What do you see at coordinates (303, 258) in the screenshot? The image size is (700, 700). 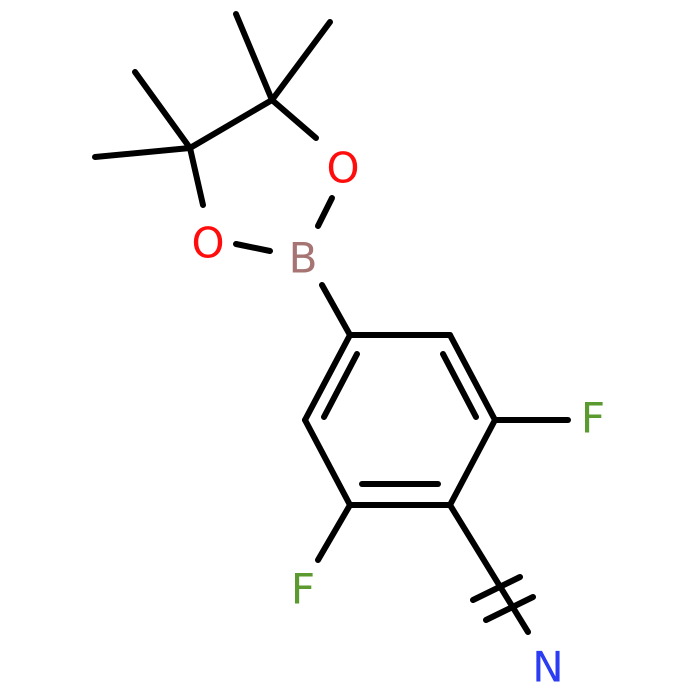 I see `atom-label: B` at bounding box center [303, 258].